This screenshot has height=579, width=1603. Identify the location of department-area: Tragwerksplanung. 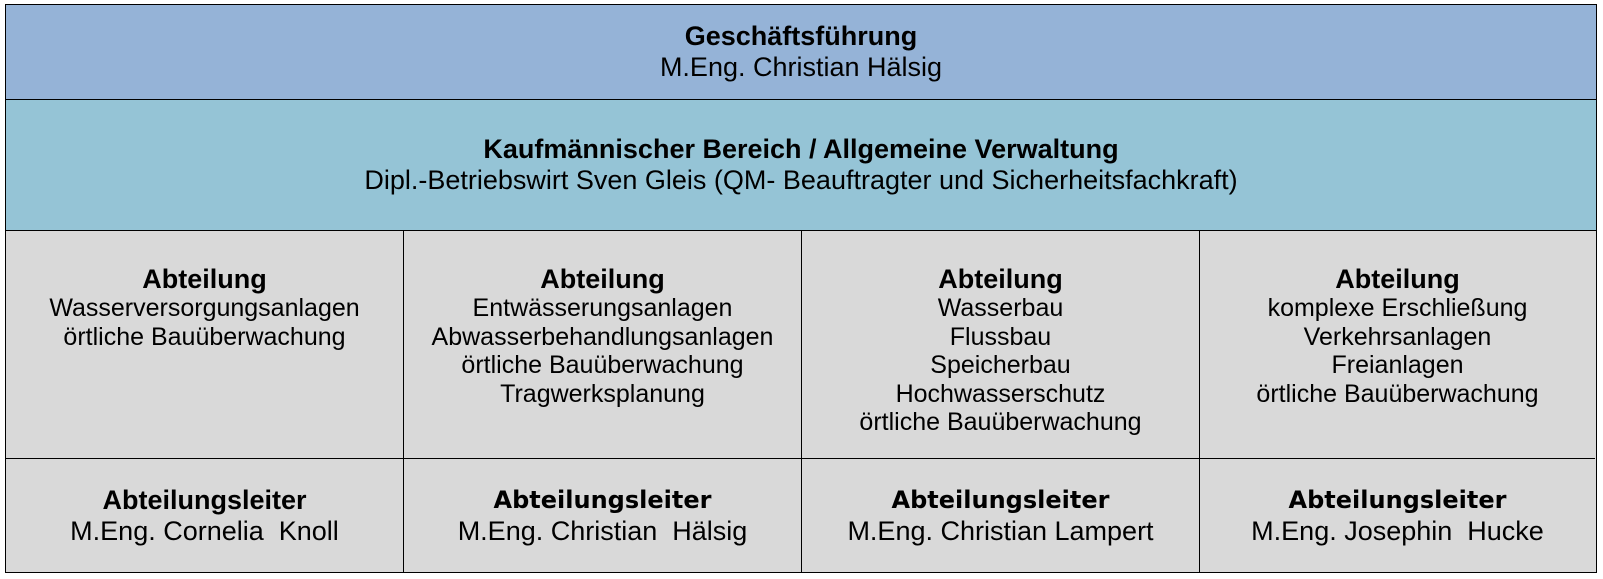
(602, 393).